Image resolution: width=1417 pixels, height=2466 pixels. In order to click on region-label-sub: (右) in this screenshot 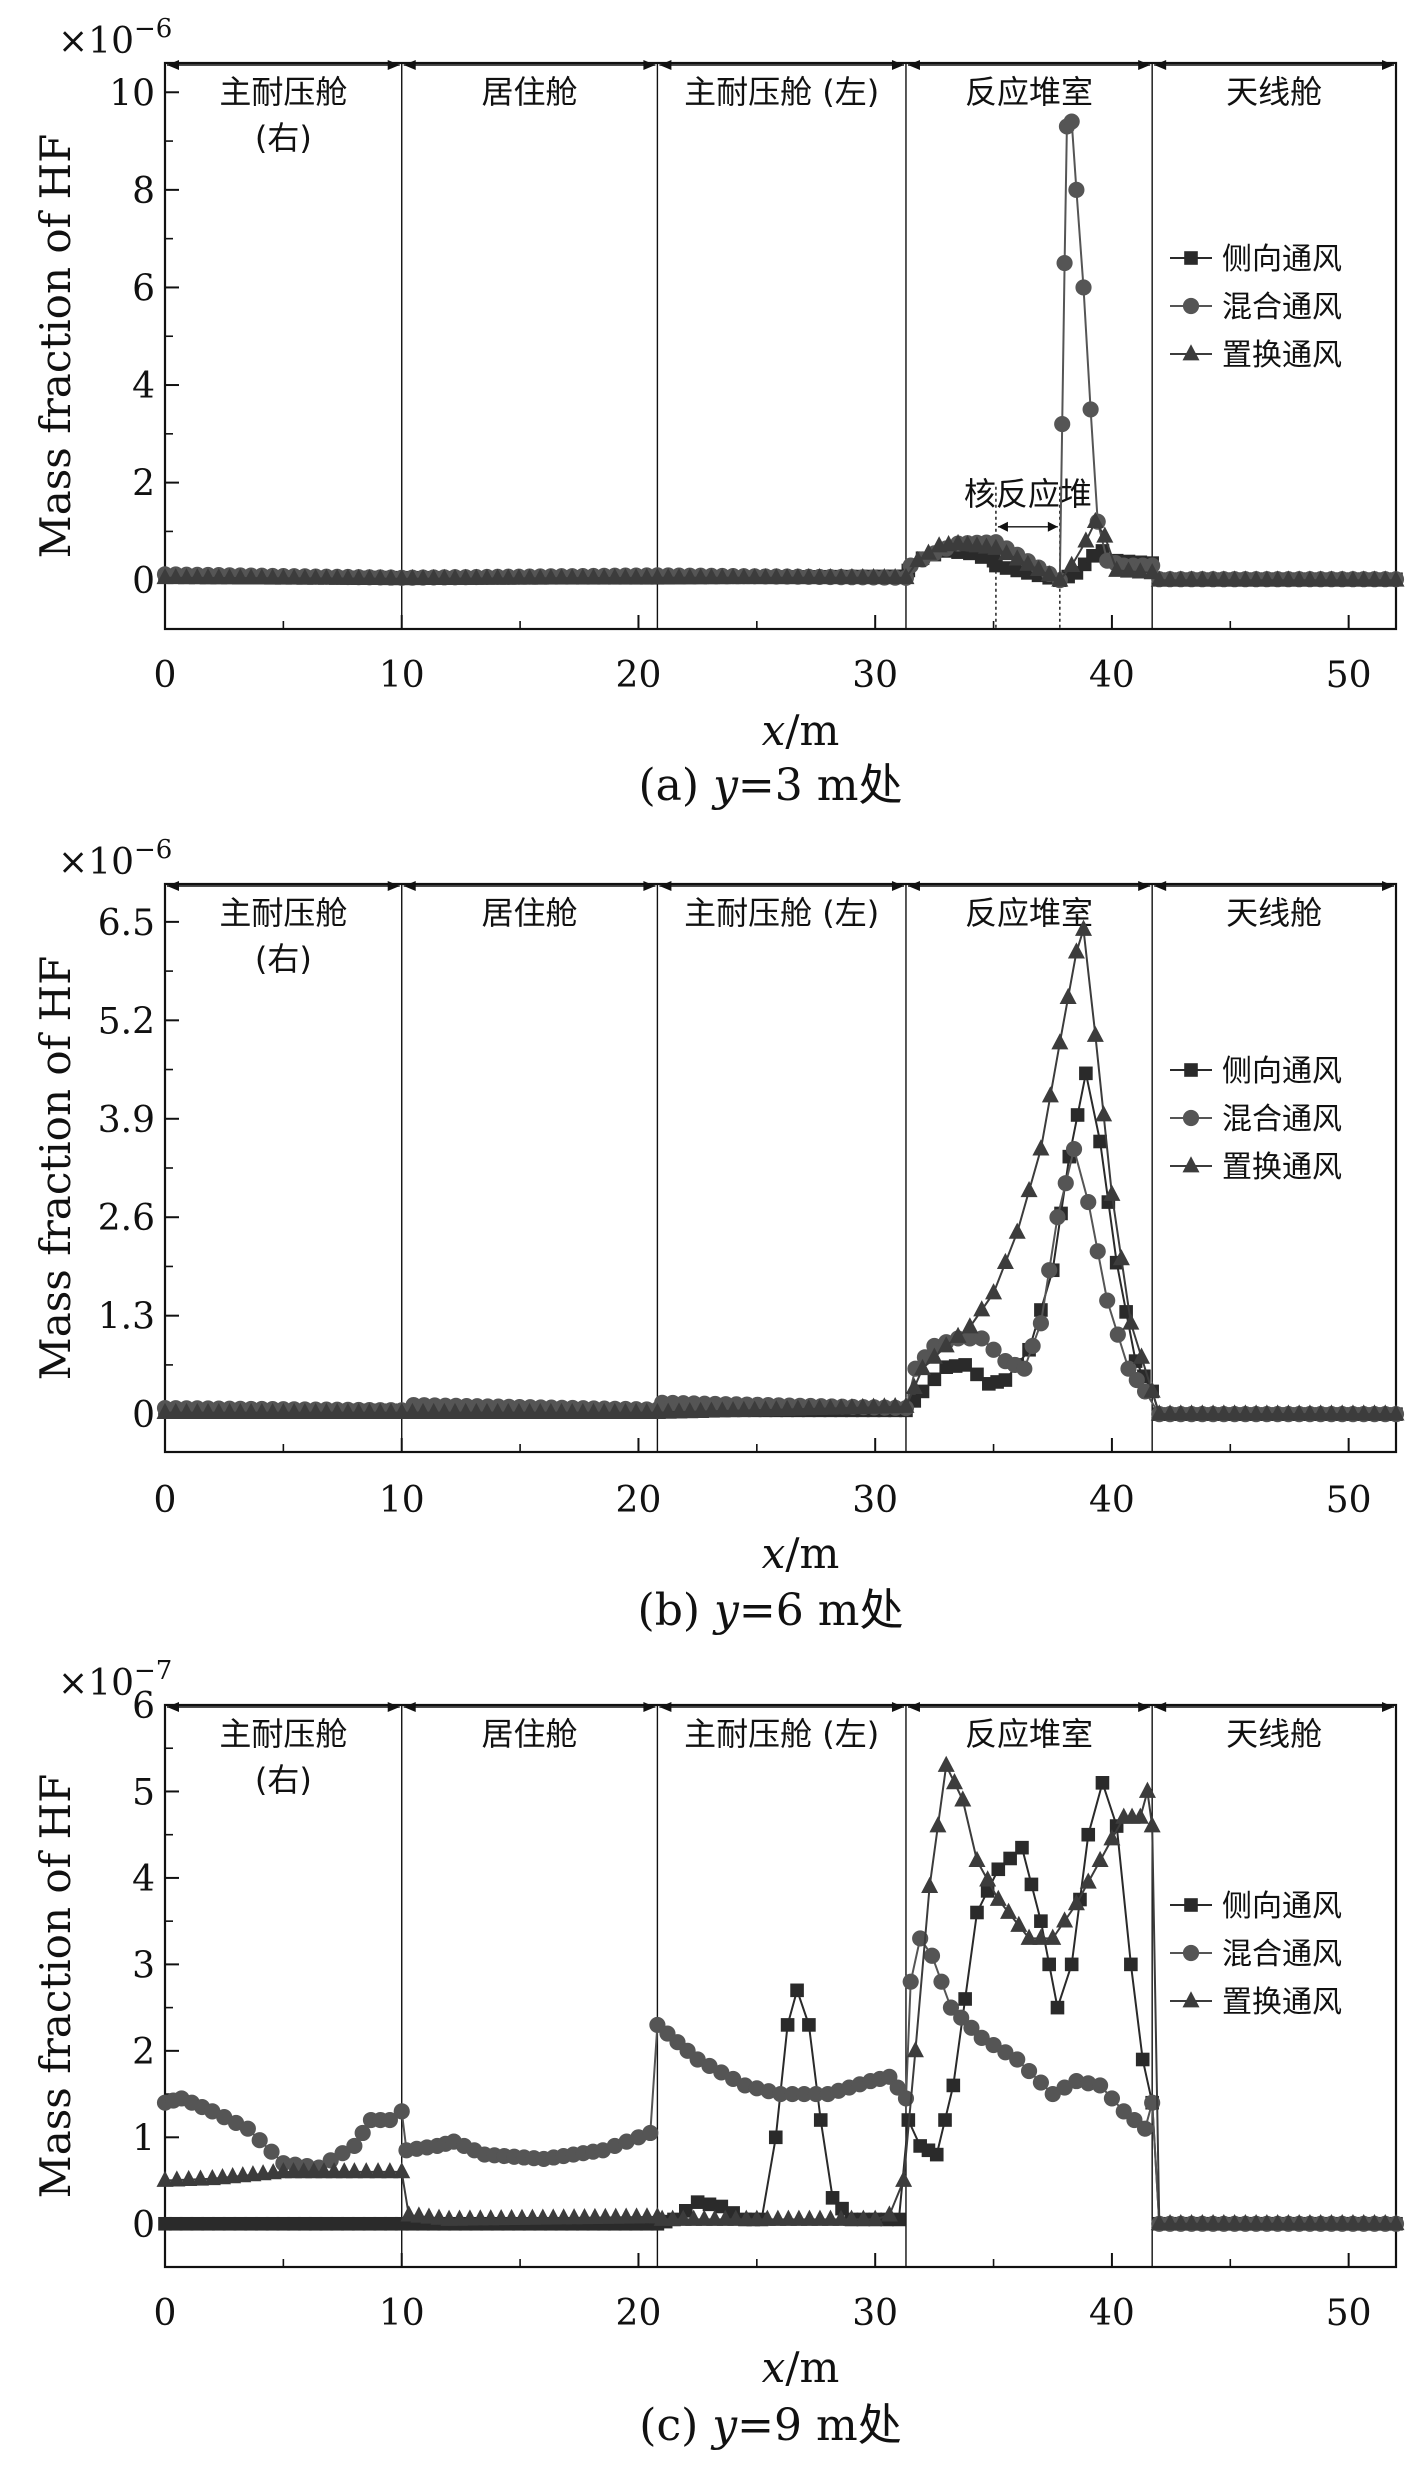, I will do `click(283, 138)`.